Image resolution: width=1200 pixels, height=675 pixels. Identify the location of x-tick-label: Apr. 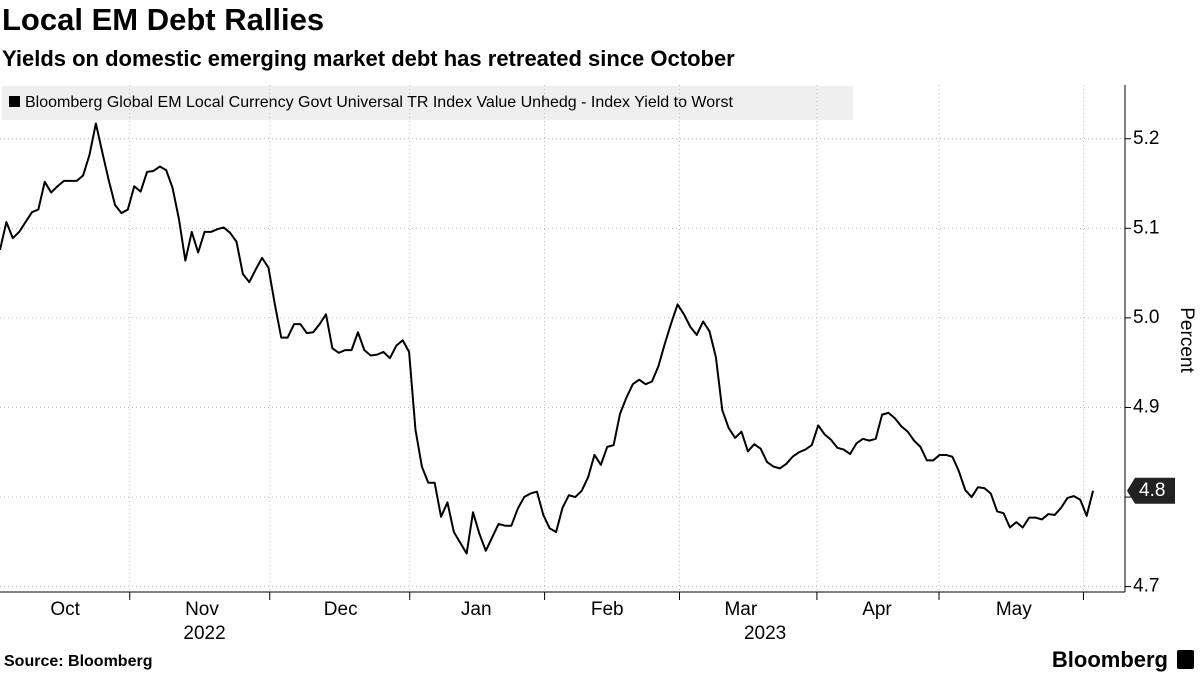
(877, 609).